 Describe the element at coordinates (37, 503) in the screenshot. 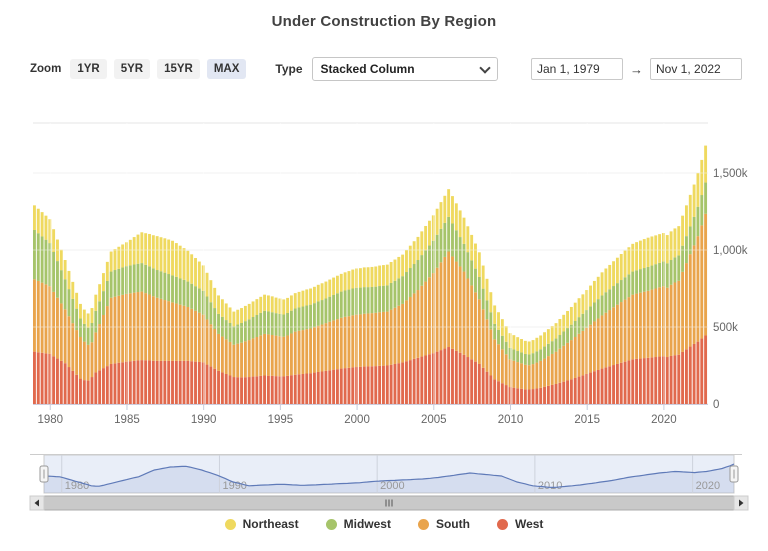

I see `scrollbar-left-arrow` at that location.